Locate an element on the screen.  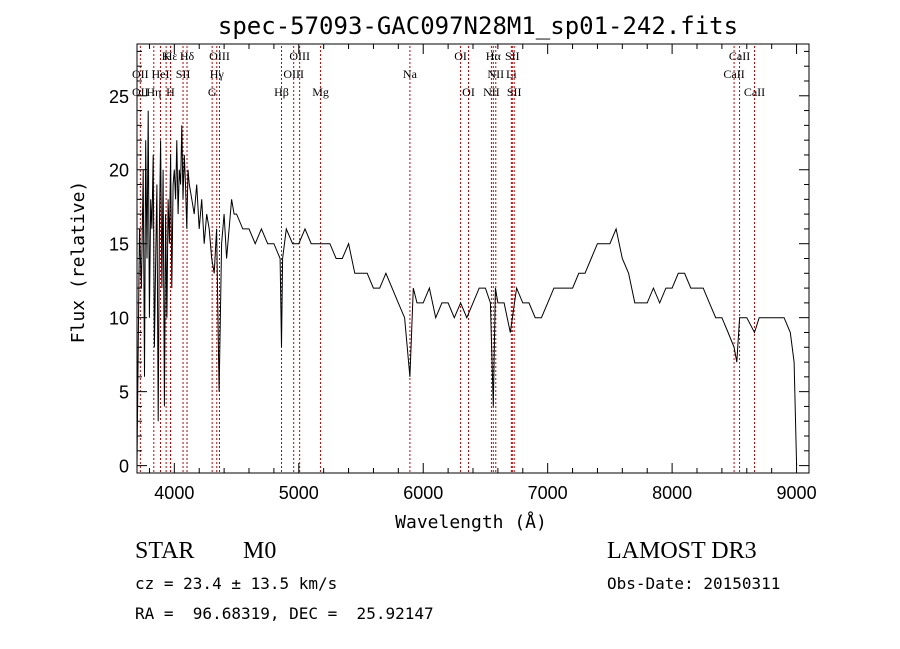
y-tick-label-0: 0 is located at coordinates (124, 467).